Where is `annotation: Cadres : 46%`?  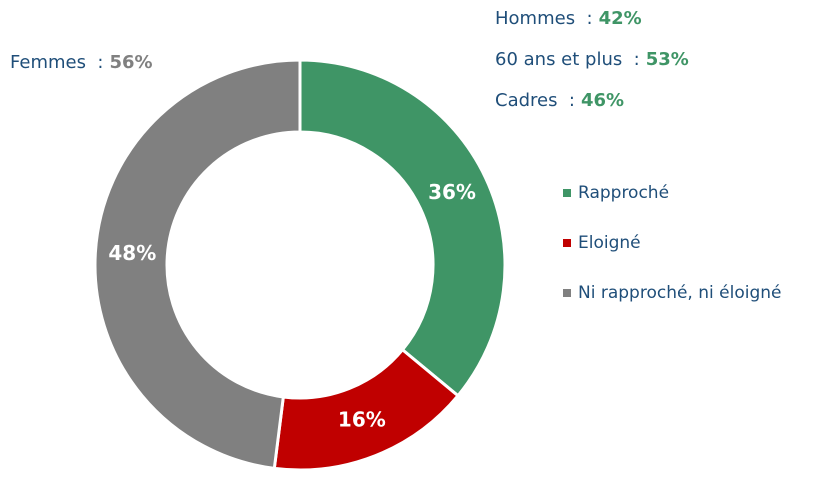
annotation: Cadres : 46% is located at coordinates (559, 100).